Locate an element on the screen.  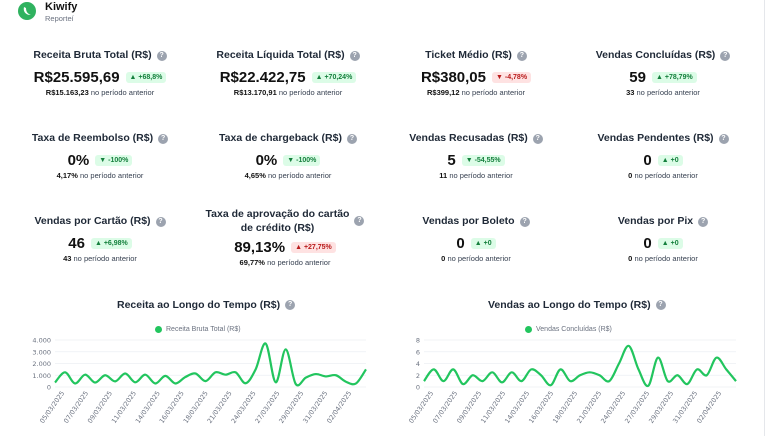
page-subtitle: Reporteí is located at coordinates (59, 18).